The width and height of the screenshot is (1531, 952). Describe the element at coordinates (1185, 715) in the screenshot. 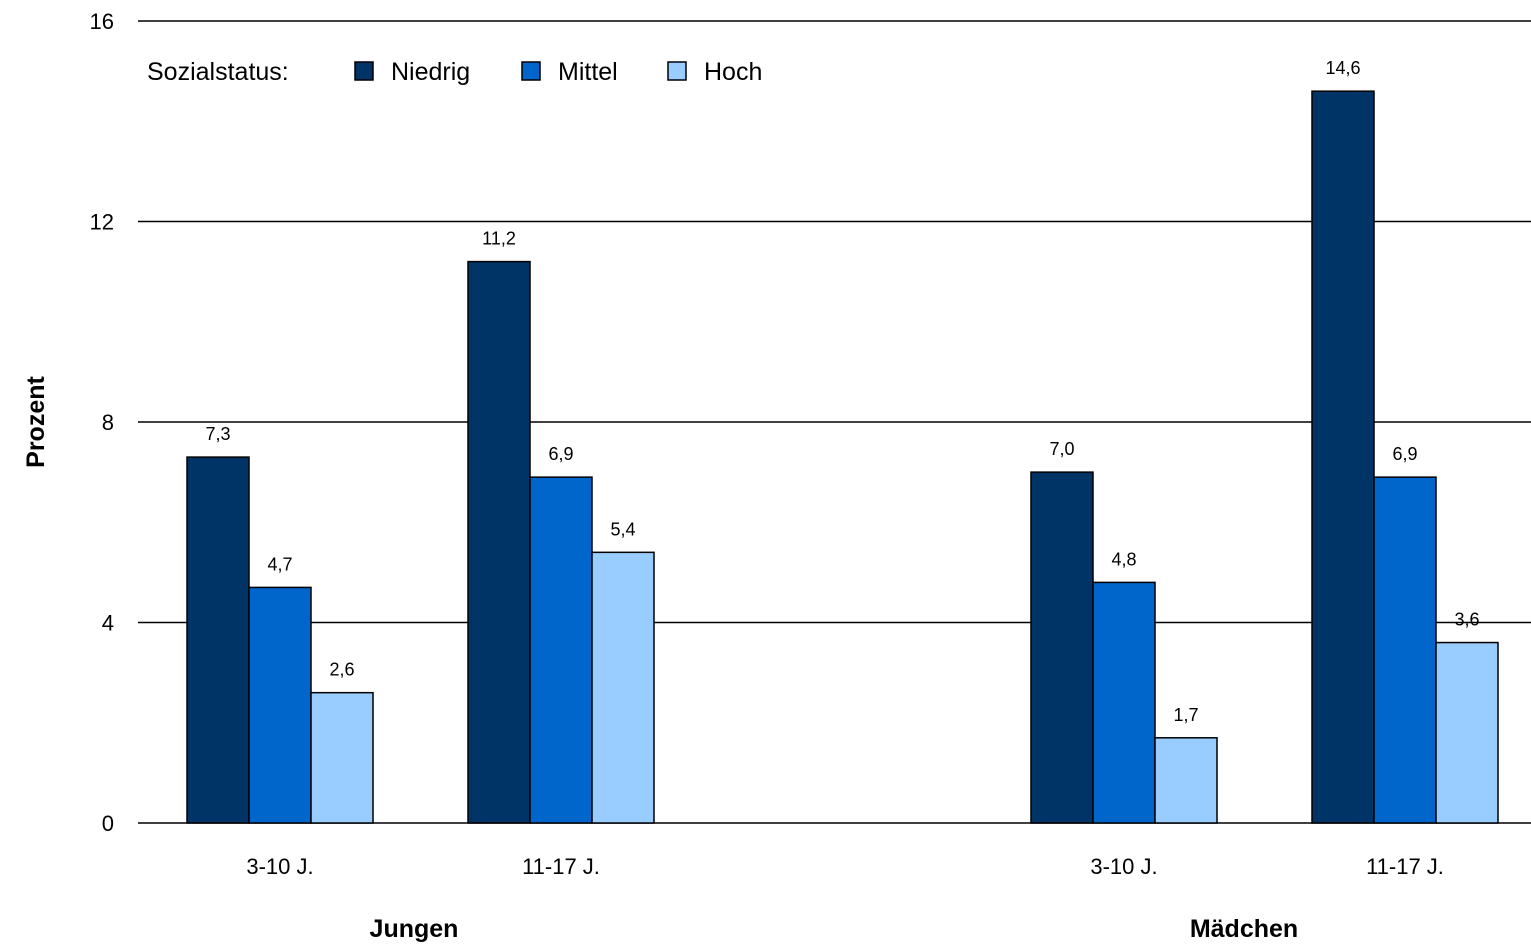

I see `data-label: 1,7` at that location.